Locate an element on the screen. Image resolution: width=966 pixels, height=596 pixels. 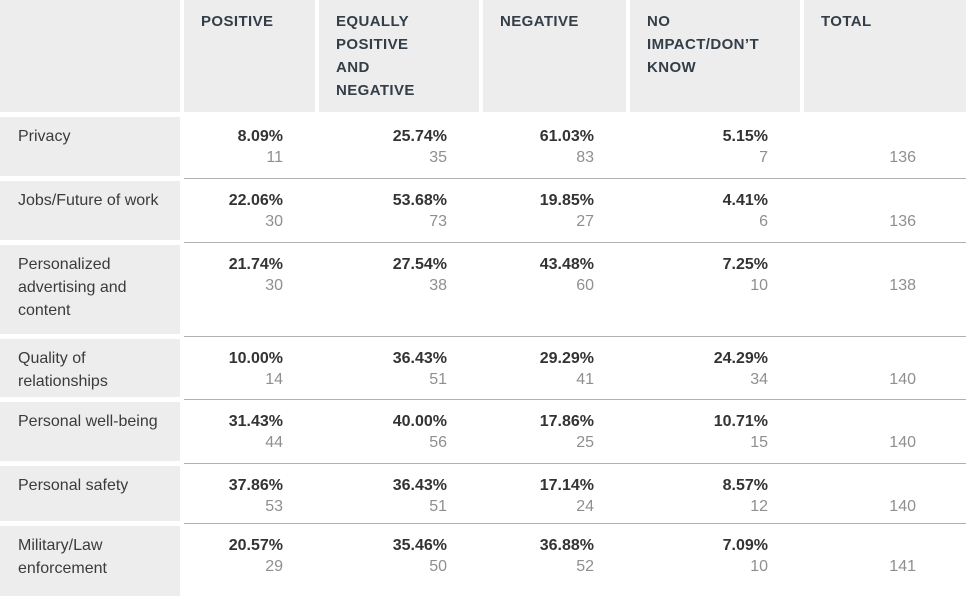
row-label: Personal well-being is located at coordinates (90, 431).